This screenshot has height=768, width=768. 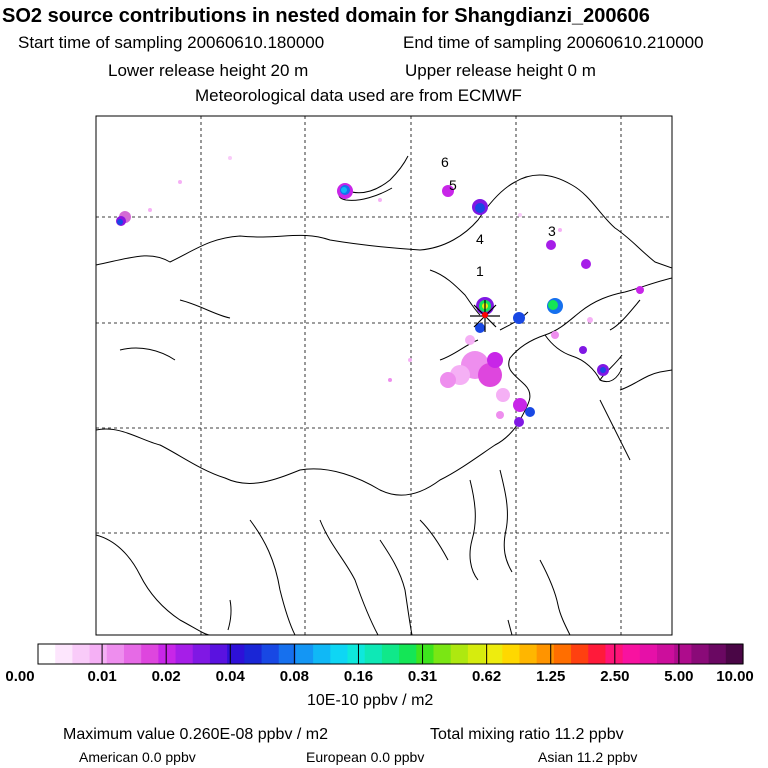 I want to click on colorbar-tick-label: 0.00, so click(x=20, y=676).